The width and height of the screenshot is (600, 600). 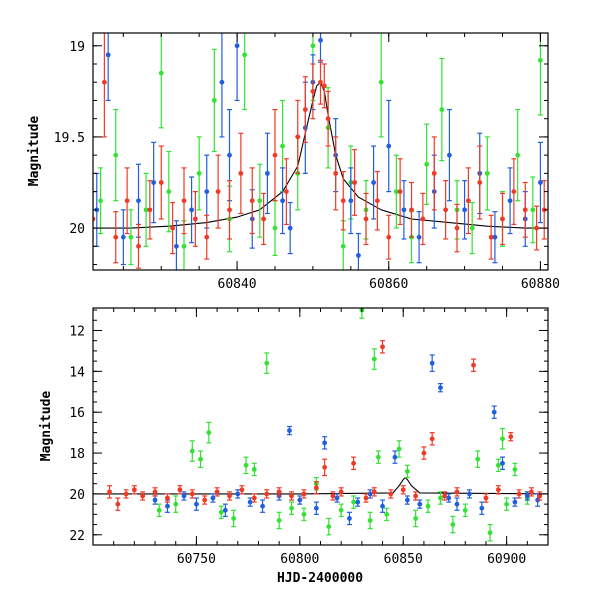 What do you see at coordinates (46, 426) in the screenshot?
I see `bottom-y-axis-label: Magnitude` at bounding box center [46, 426].